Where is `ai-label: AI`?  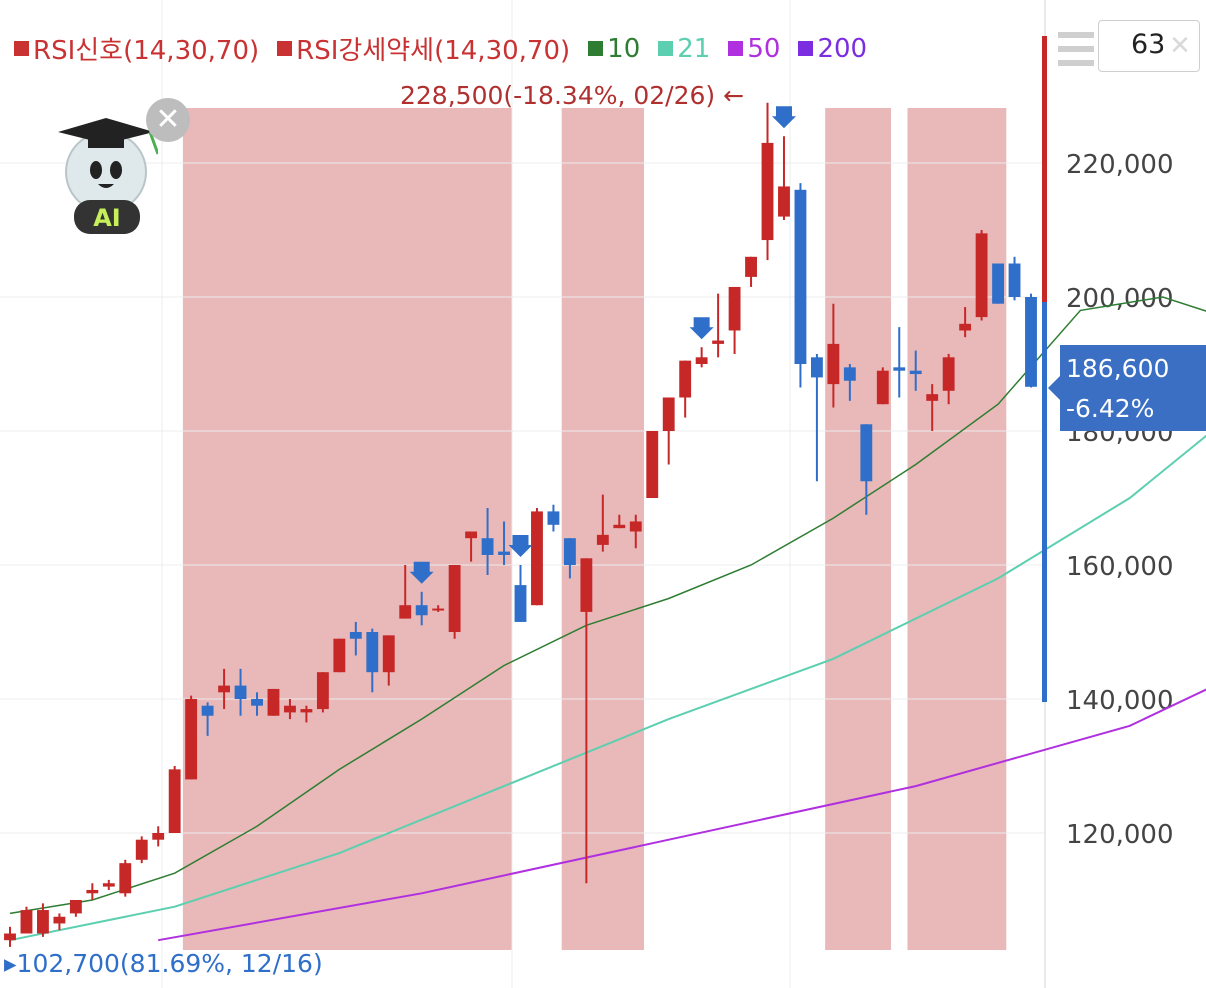
ai-label: AI is located at coordinates (107, 218).